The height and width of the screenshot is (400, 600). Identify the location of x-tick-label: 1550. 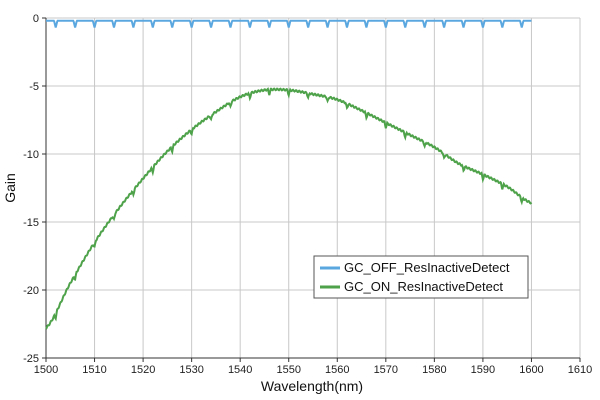
(288, 370).